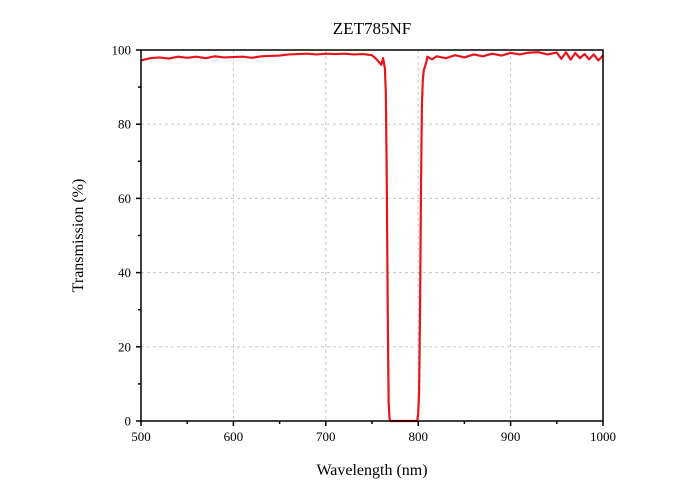 This screenshot has height=498, width=700. Describe the element at coordinates (234, 436) in the screenshot. I see `x-tick-label: 600` at that location.